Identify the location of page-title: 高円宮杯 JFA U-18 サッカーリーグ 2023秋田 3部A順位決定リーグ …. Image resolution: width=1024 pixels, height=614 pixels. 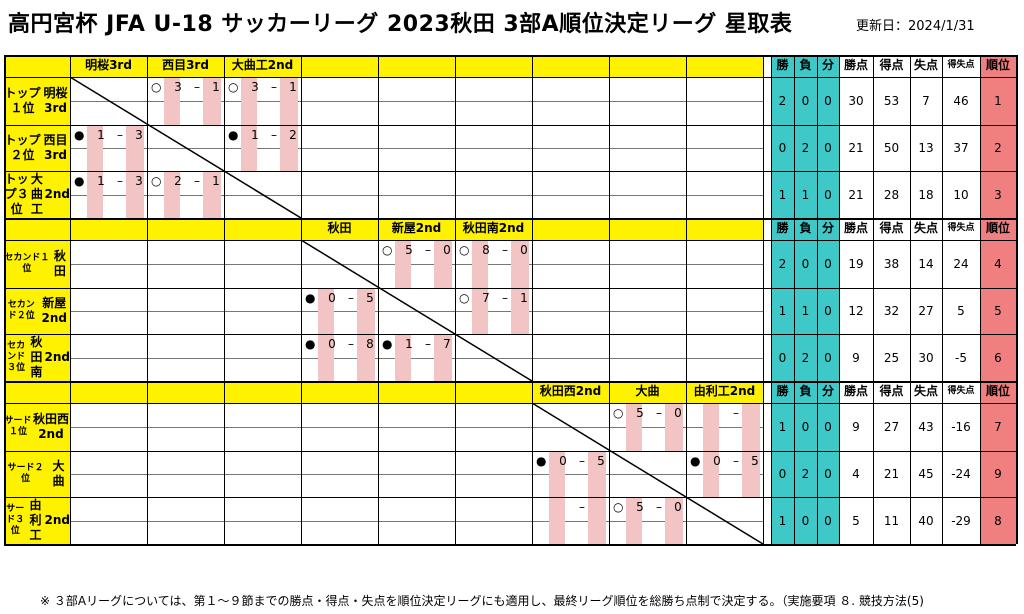
(400, 24).